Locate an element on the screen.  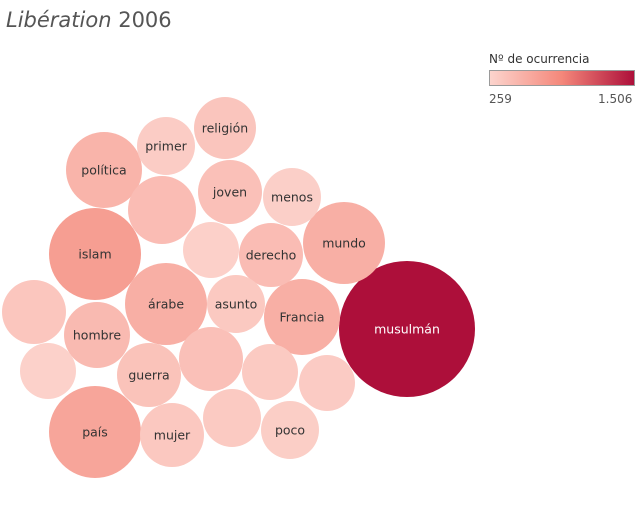
bubble-label: política is located at coordinates (103, 170).